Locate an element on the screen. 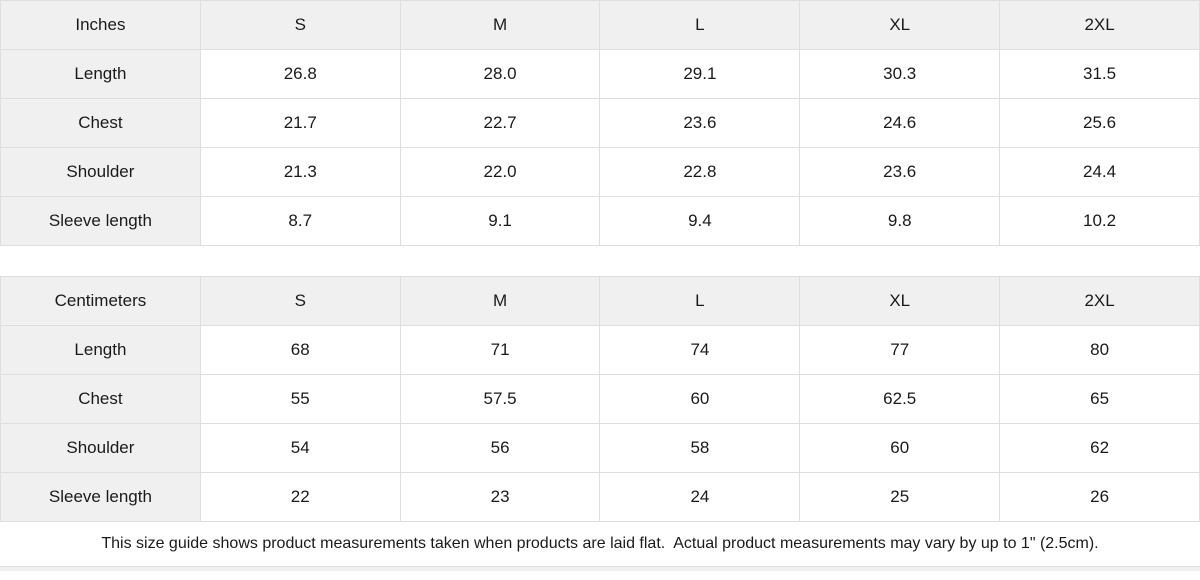  table-row: Chest 21.7 22.7 23.6 24.6 25.6 is located at coordinates (600, 123).